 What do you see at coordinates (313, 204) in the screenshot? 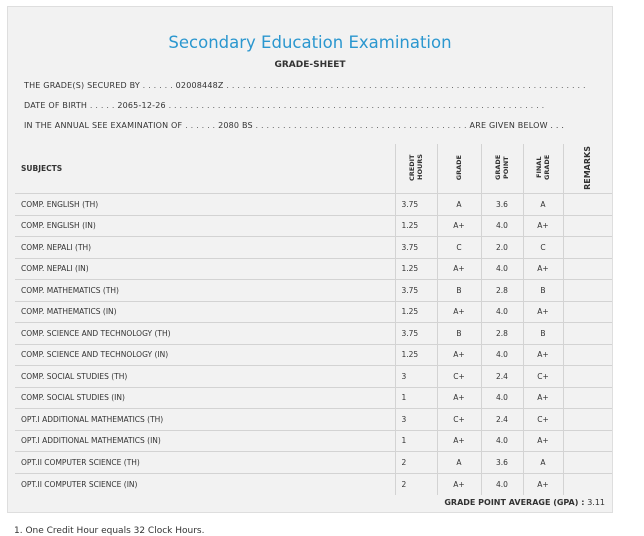
I see `table-row: COMP. ENGLISH (TH) 3.75 A 3.6 A` at bounding box center [313, 204].